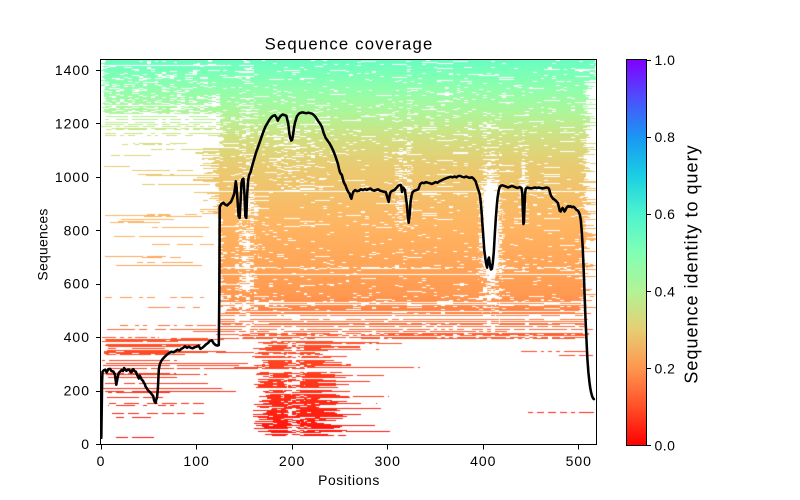  Describe the element at coordinates (72, 123) in the screenshot. I see `svg-text: 1200` at that location.